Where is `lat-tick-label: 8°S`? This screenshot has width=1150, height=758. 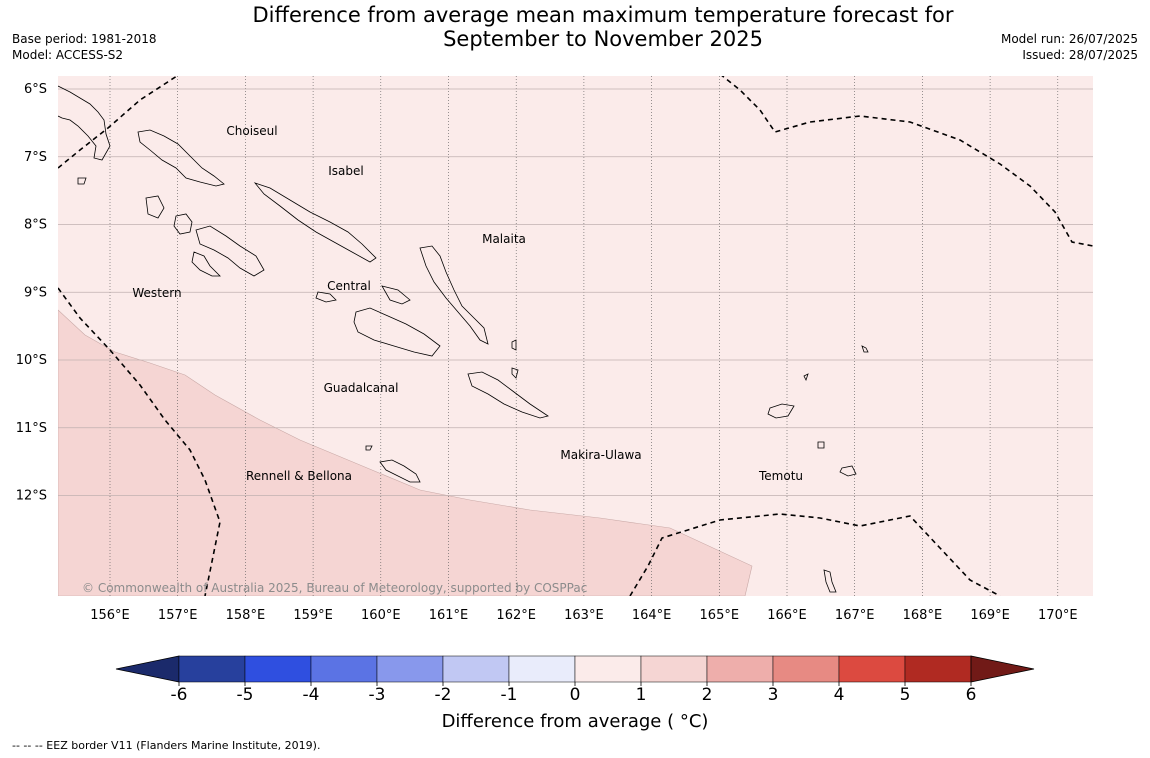 lat-tick-label: 8°S is located at coordinates (35, 225).